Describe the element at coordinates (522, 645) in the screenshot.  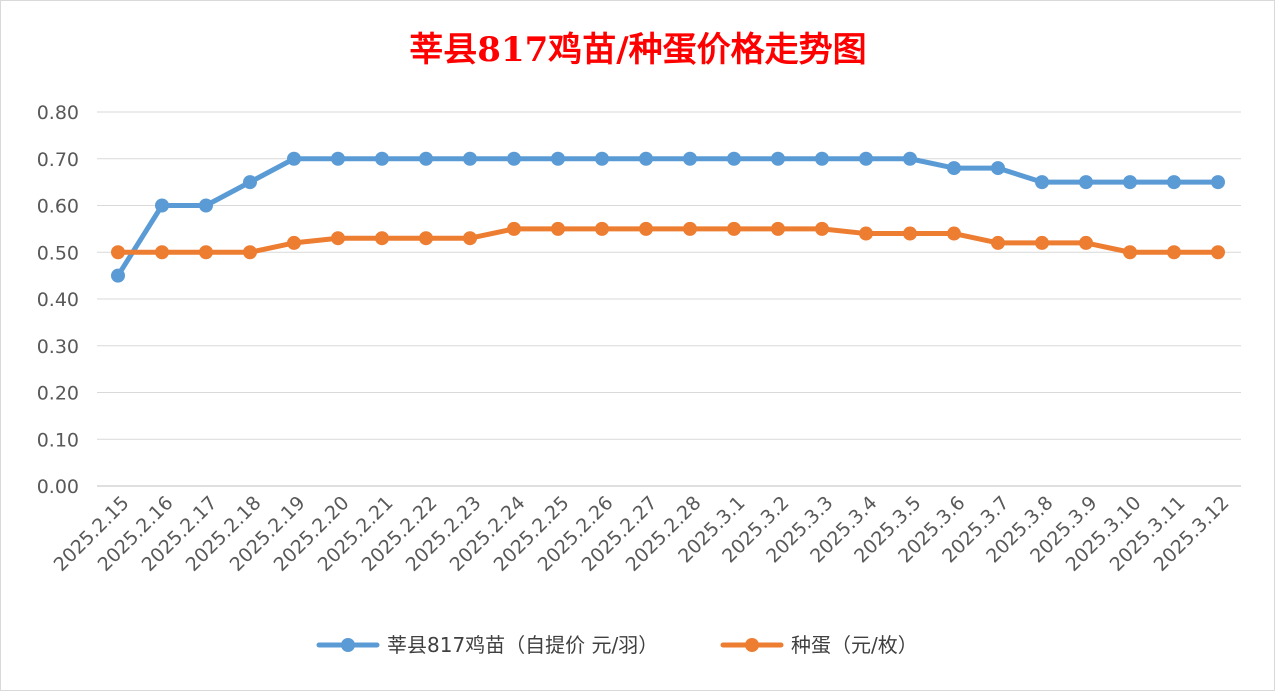
I see `legend-label: 莘县817鸡苗（自提价 元/羽）` at that location.